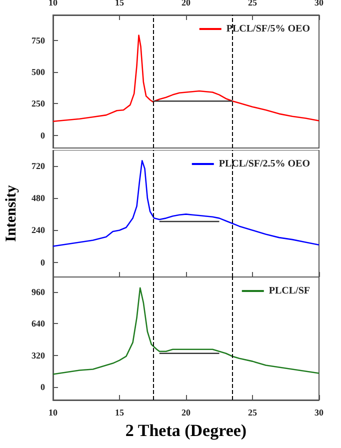 This screenshot has width=341, height=448. What do you see at coordinates (39, 72) in the screenshot?
I see `y-tick-label: 500` at bounding box center [39, 72].